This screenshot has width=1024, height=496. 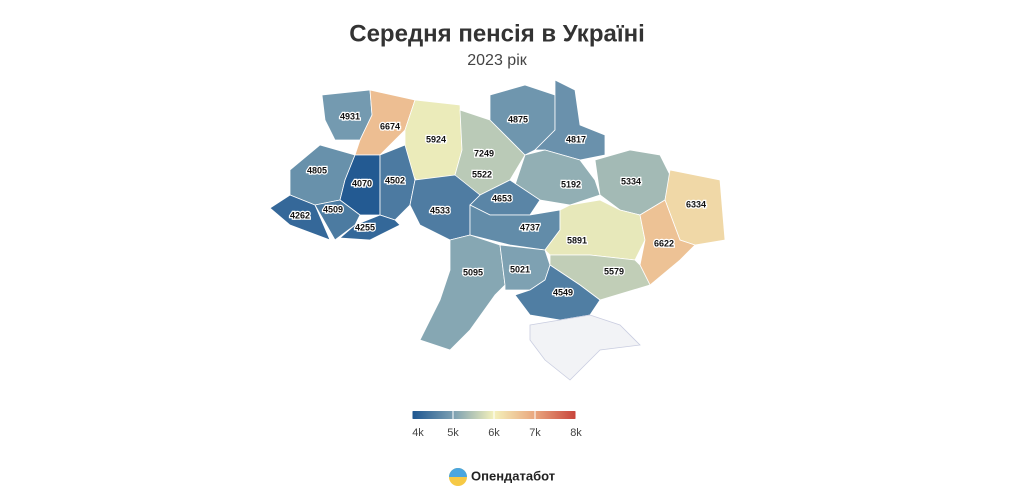 I want to click on region-value: 5192, so click(x=571, y=184).